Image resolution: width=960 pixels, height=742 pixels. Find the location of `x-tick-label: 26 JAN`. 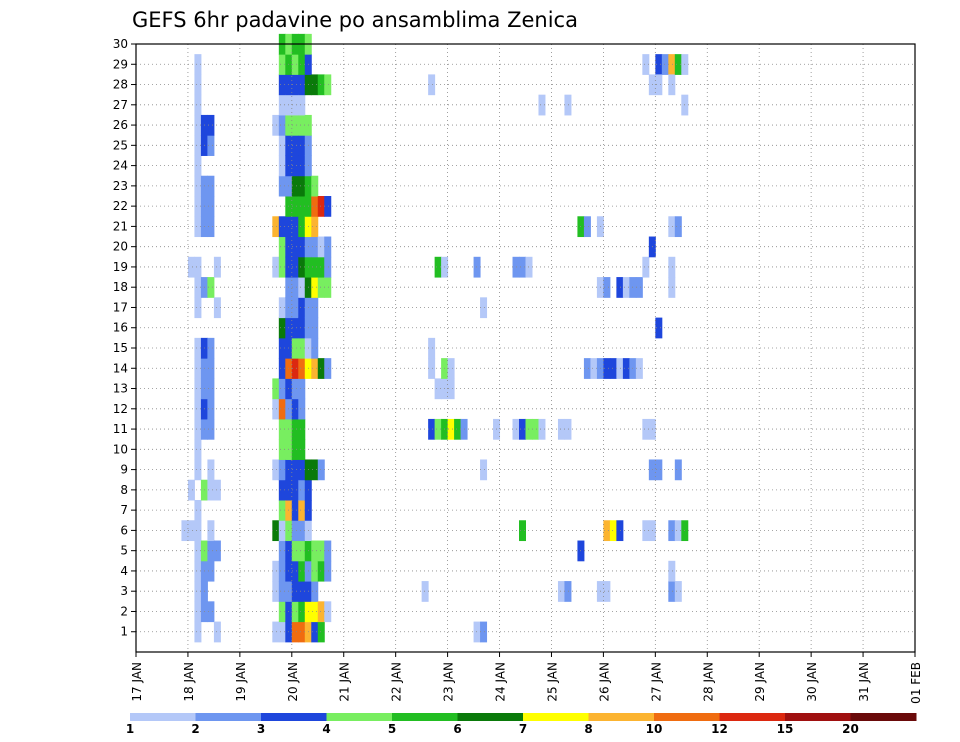

x-tick-label: 26 JAN is located at coordinates (604, 682).